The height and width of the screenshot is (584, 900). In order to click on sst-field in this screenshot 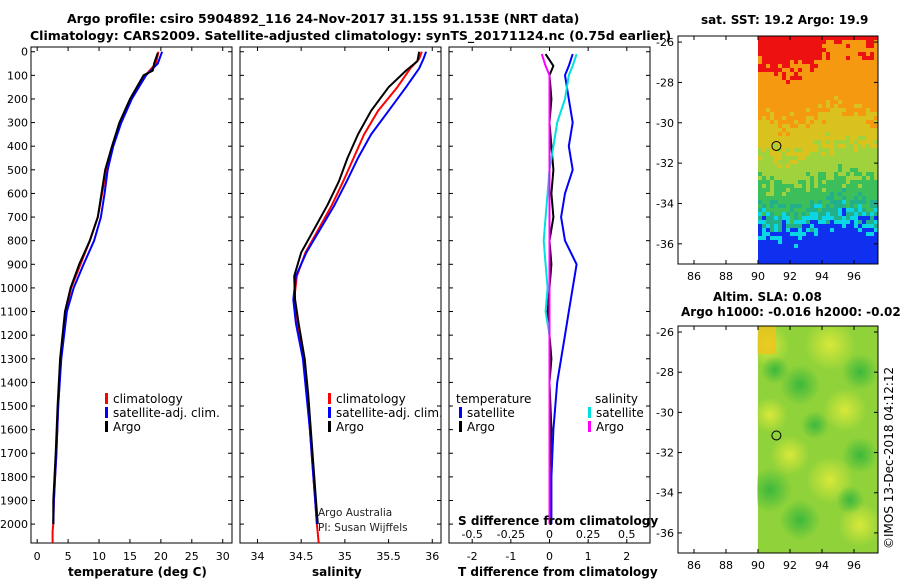, I will do `click(818, 150)`.